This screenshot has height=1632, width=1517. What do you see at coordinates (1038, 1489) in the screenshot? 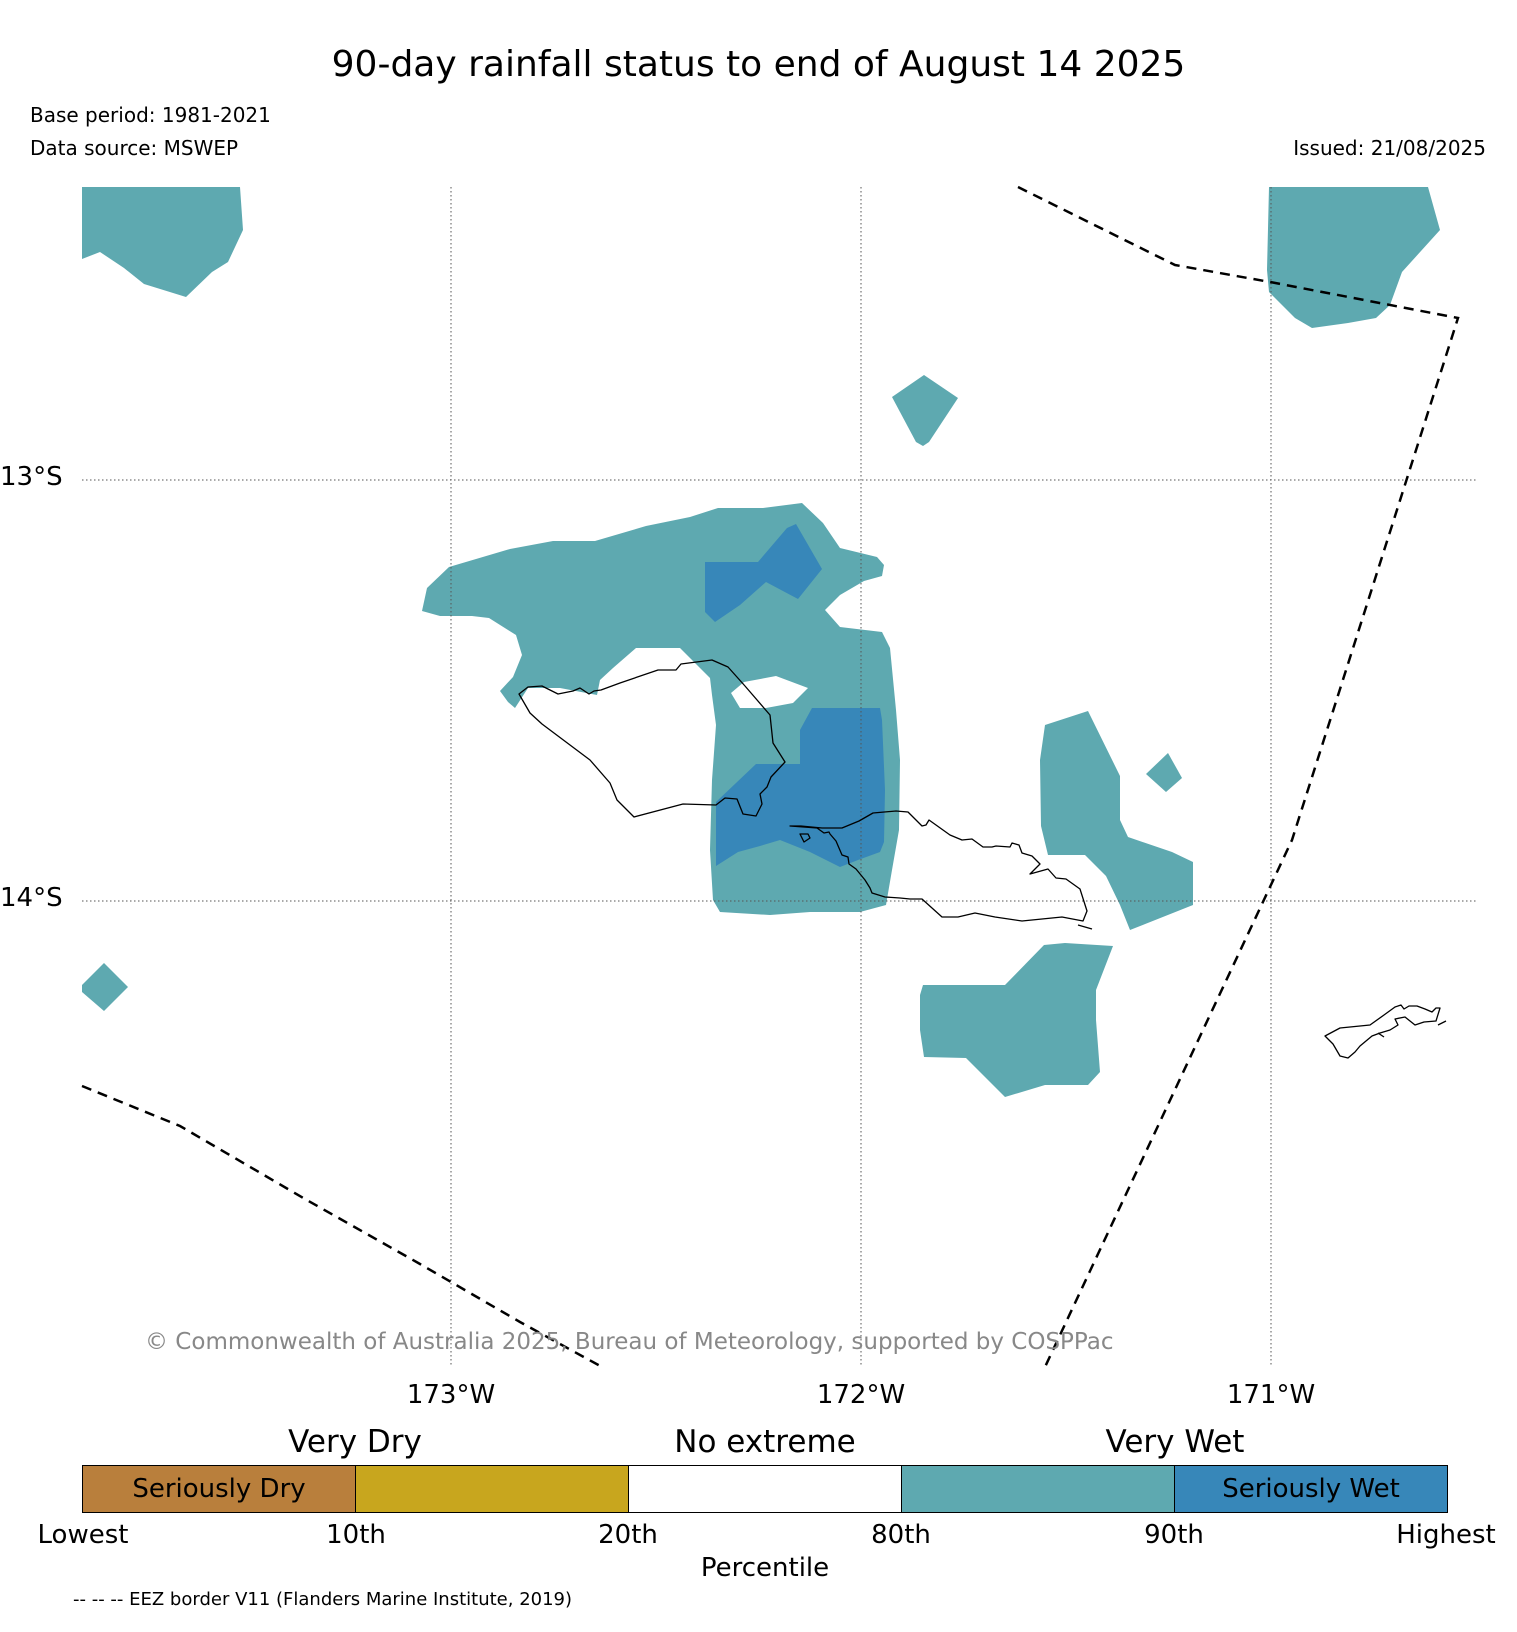
I see `colorbar-segment-very-wet` at bounding box center [1038, 1489].